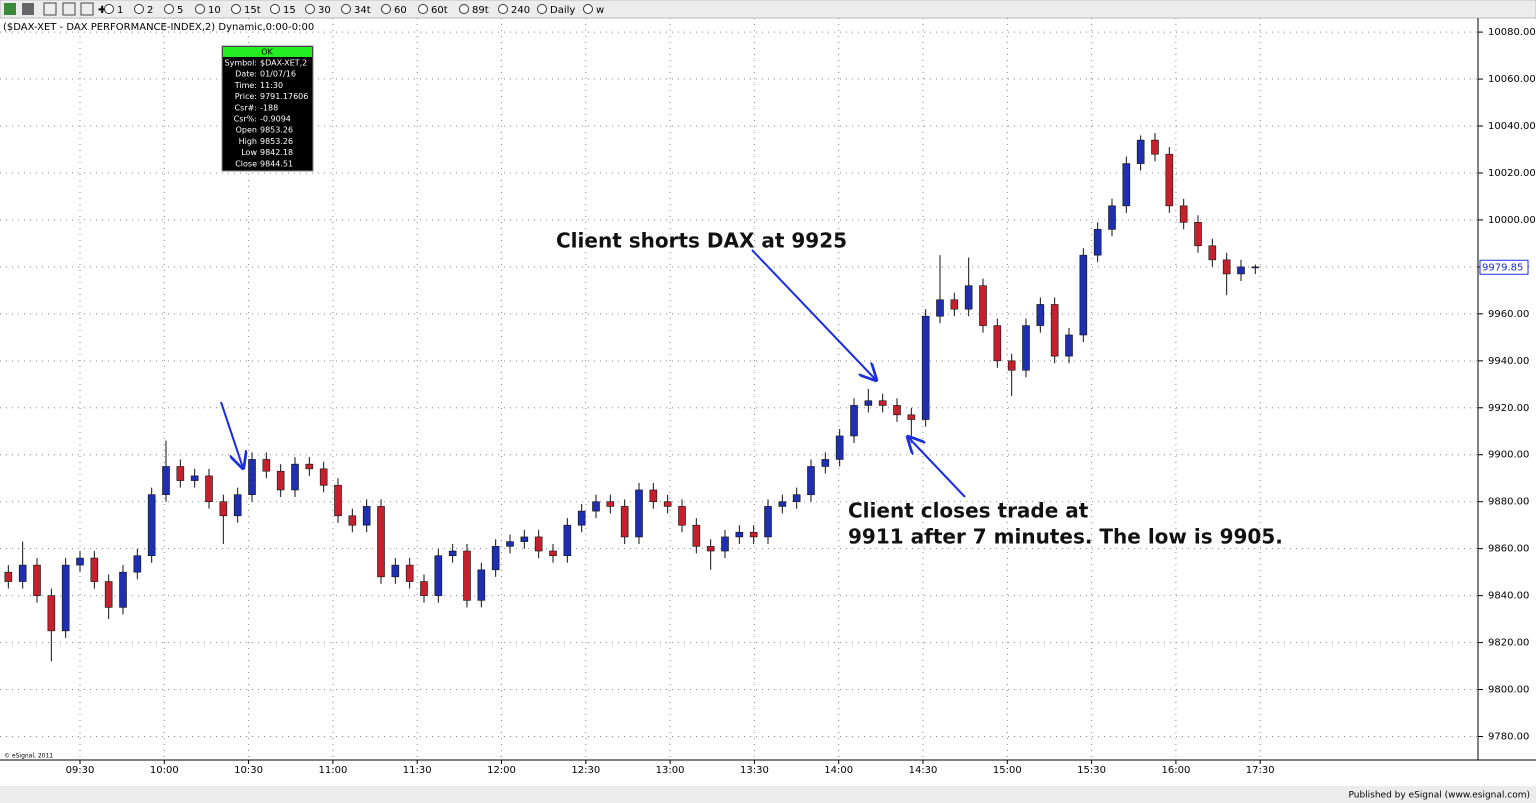 Image resolution: width=1536 pixels, height=803 pixels. Describe the element at coordinates (701, 241) in the screenshot. I see `annotation: Client shorts DAX at 9925` at that location.